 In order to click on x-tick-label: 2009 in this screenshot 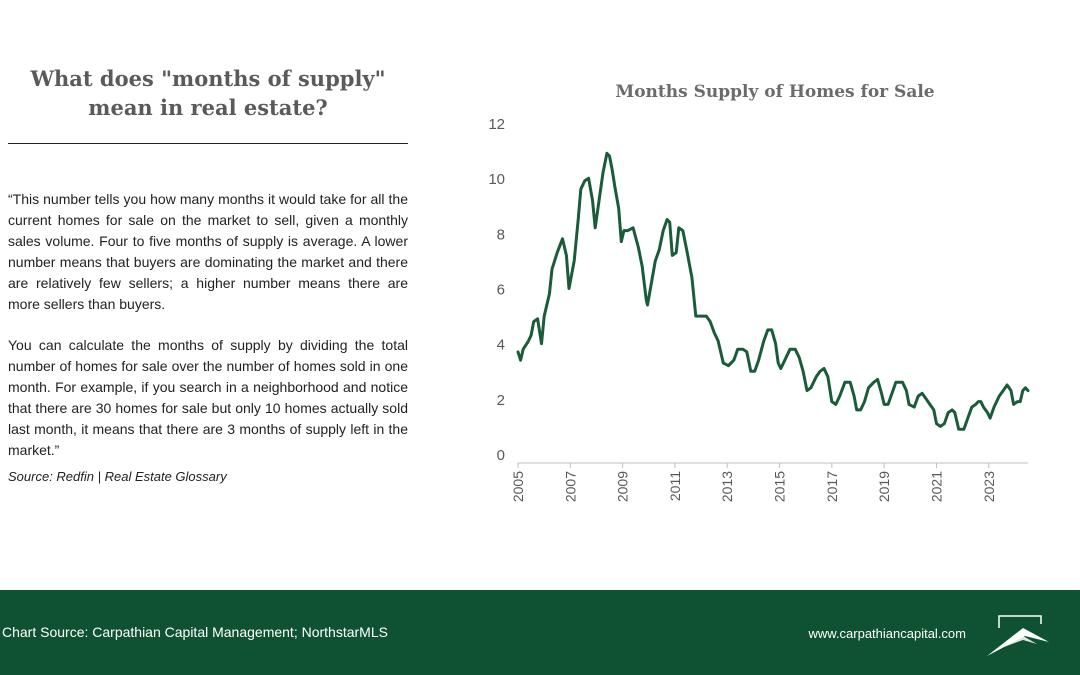, I will do `click(623, 486)`.